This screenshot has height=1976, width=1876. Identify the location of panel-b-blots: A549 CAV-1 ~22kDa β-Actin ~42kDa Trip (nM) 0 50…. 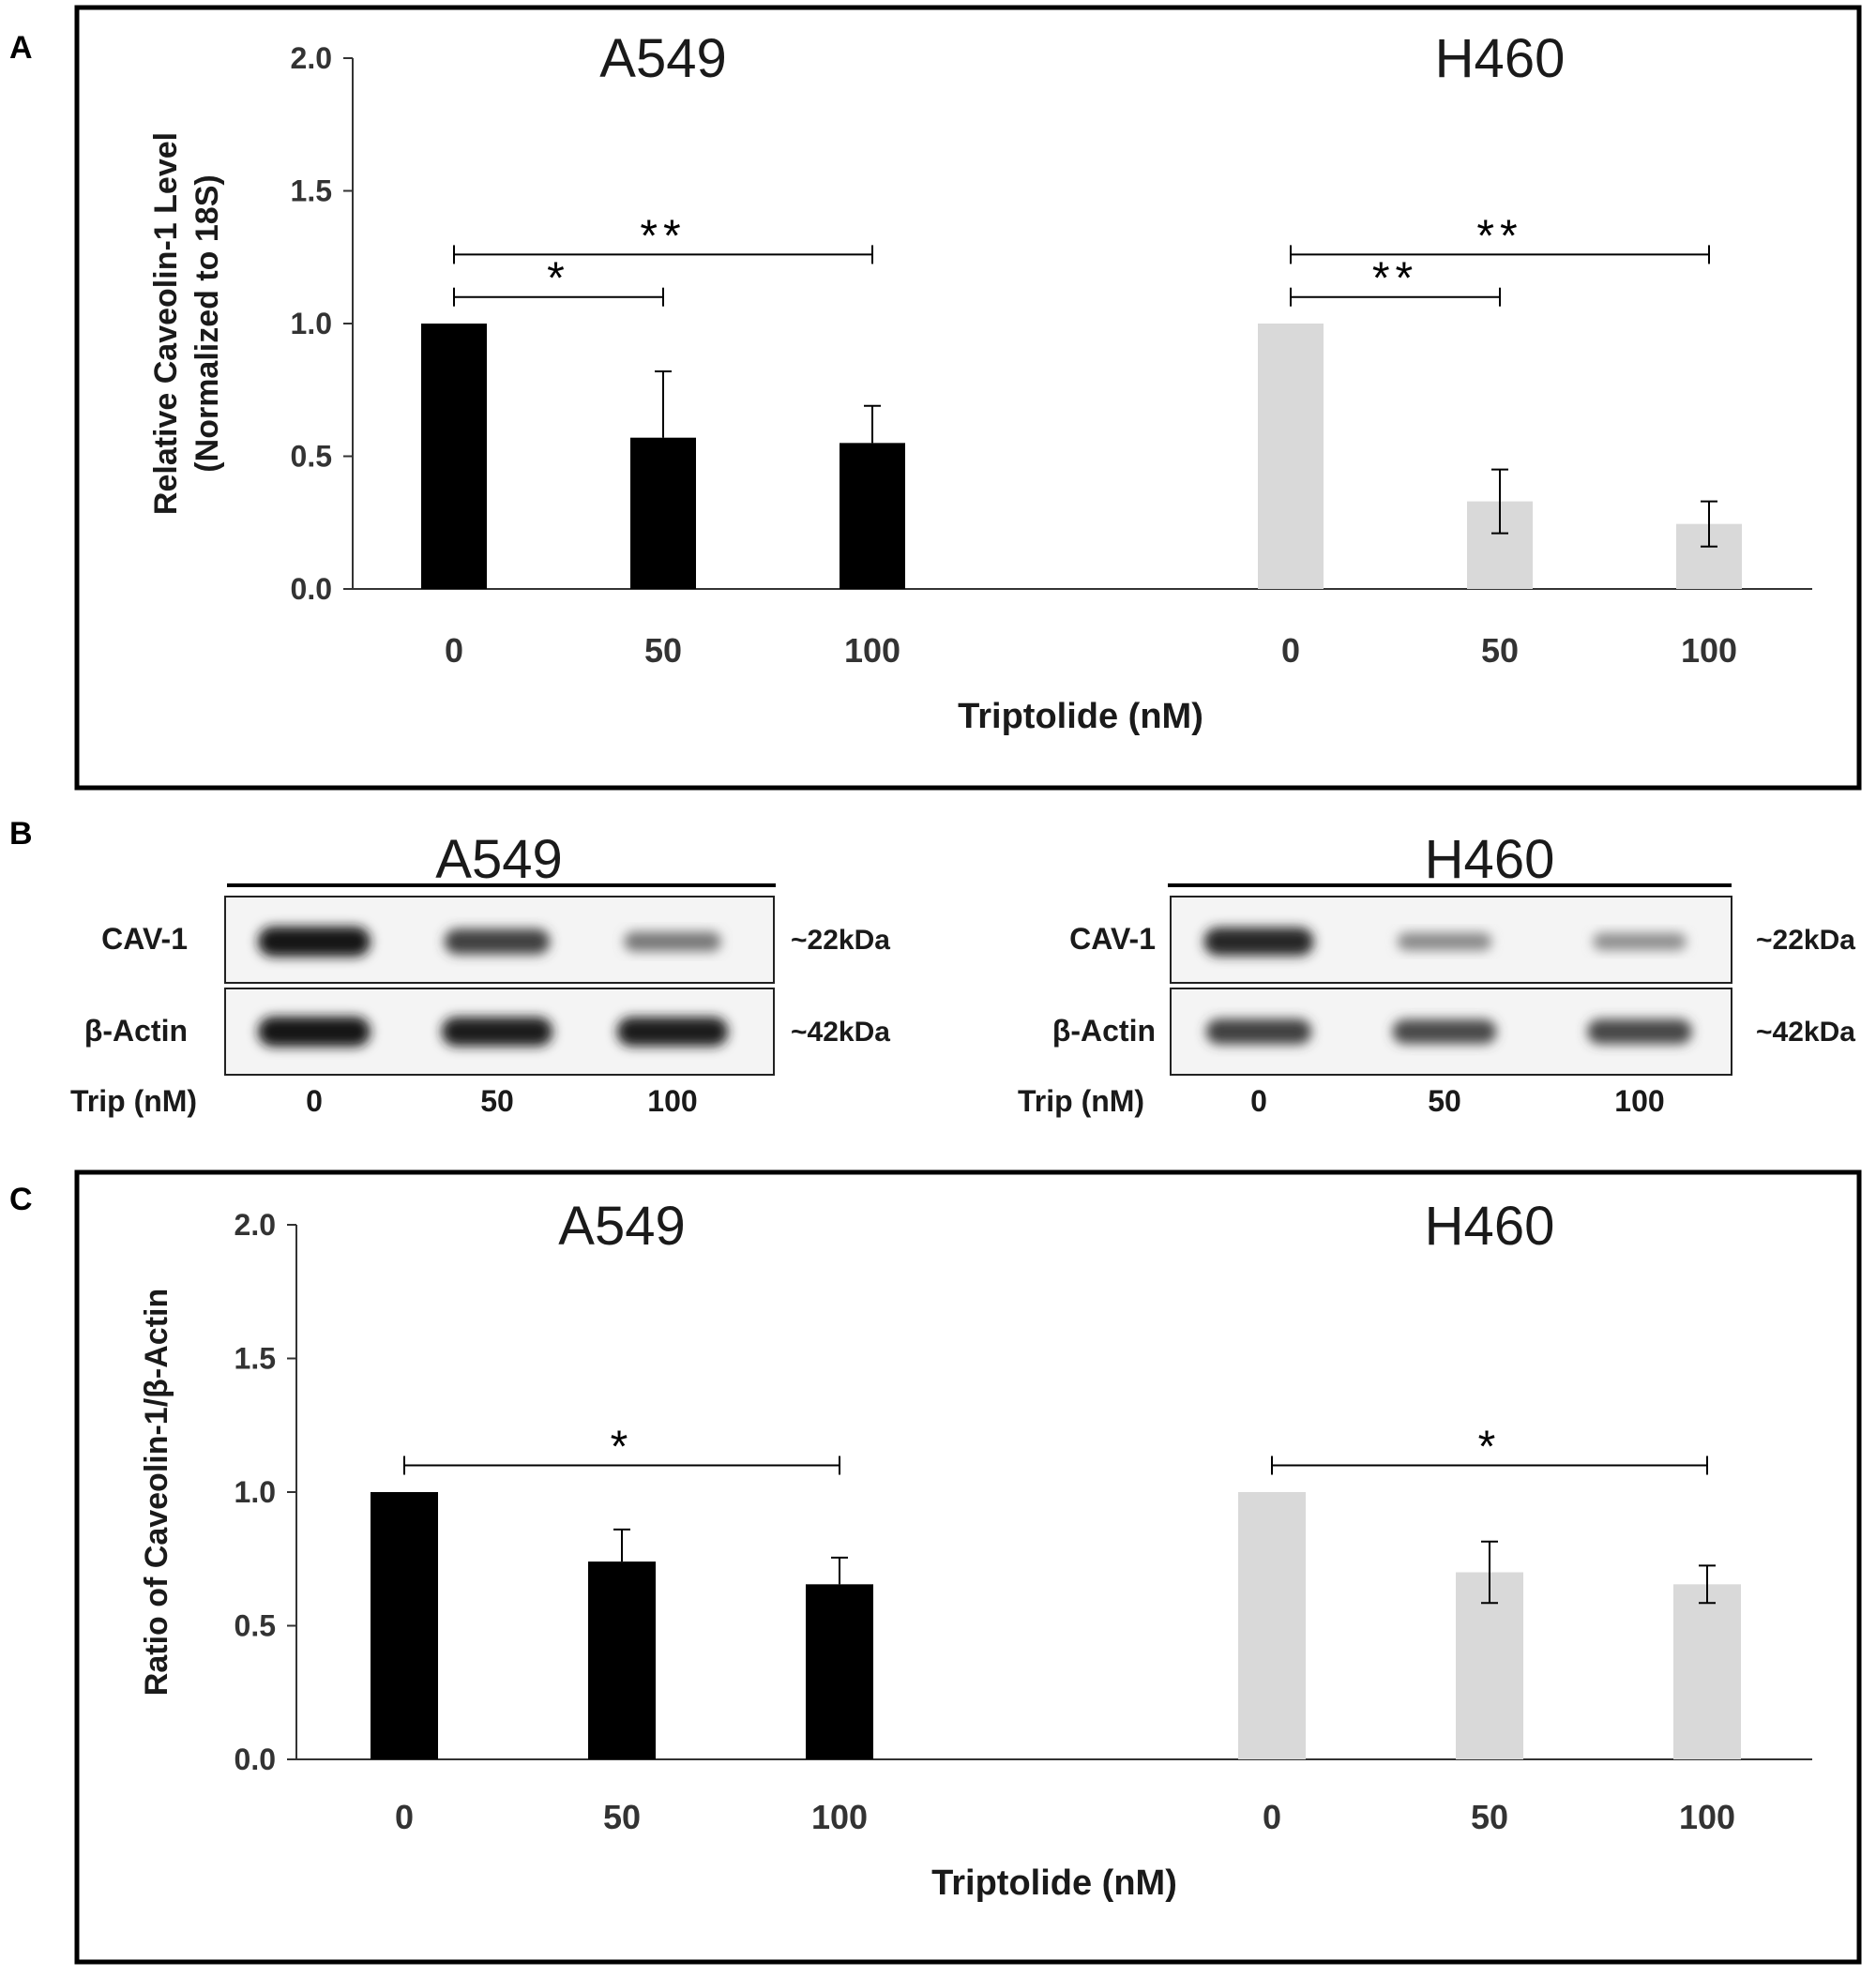
(962, 974).